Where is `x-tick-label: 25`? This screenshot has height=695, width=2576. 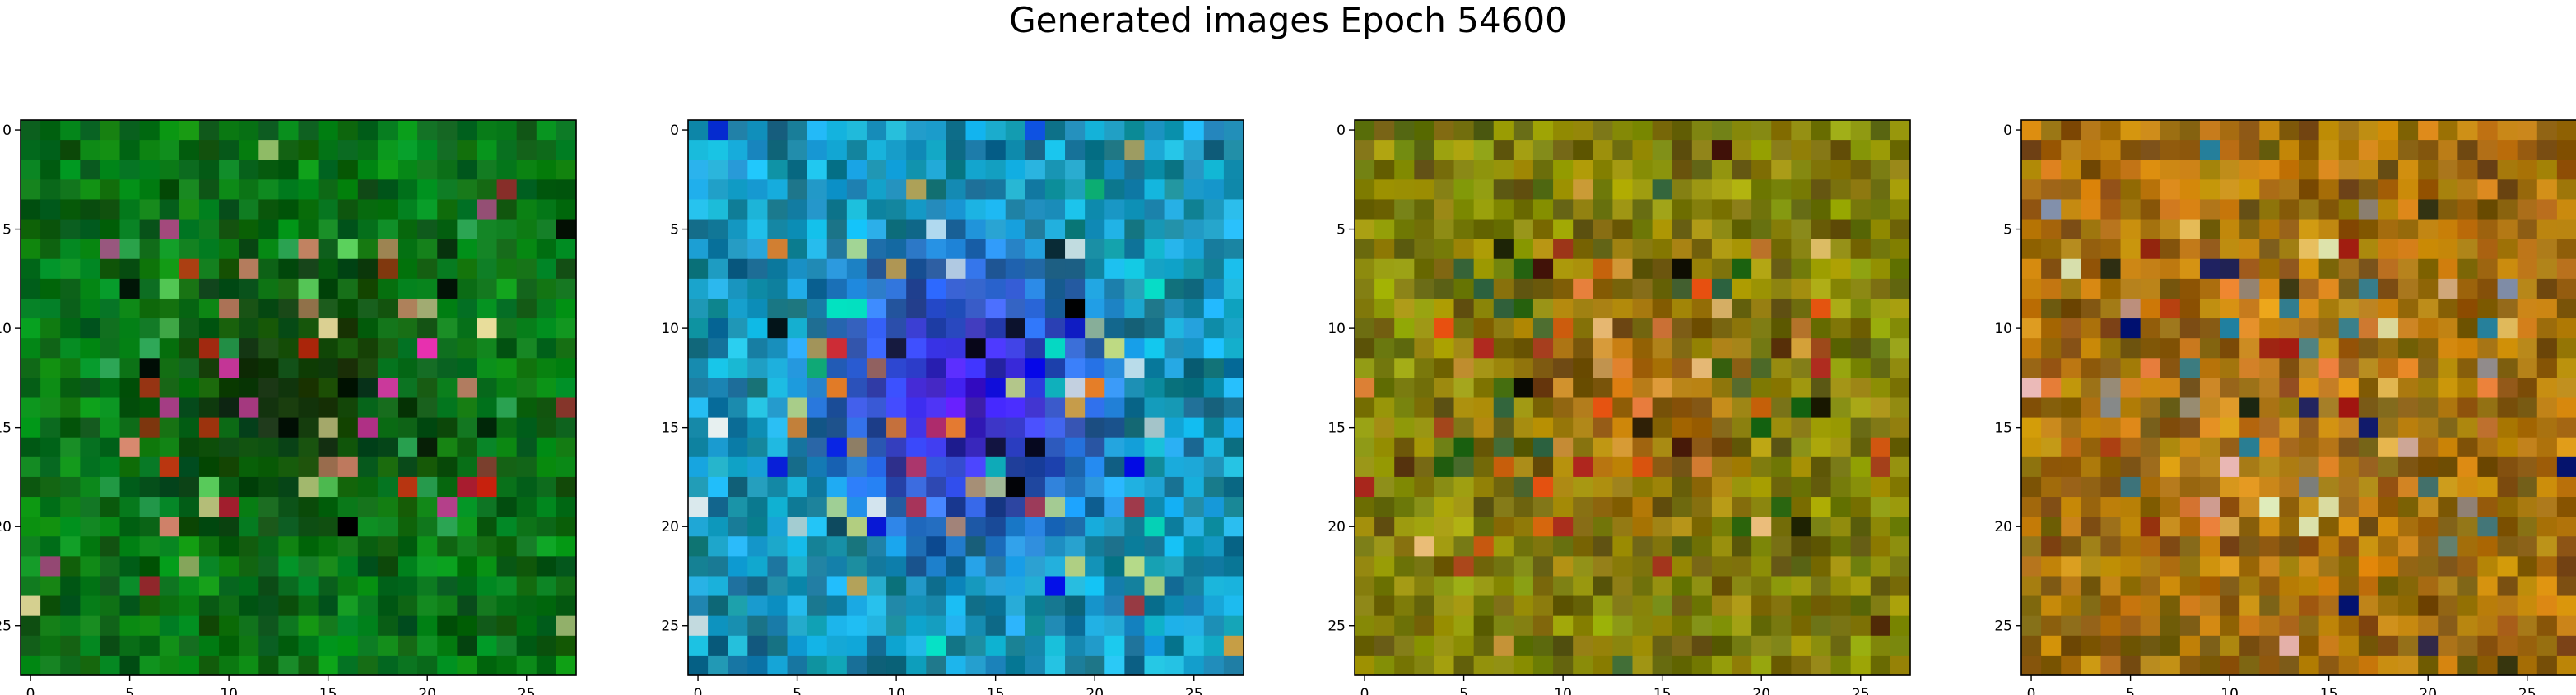 x-tick-label: 25 is located at coordinates (527, 690).